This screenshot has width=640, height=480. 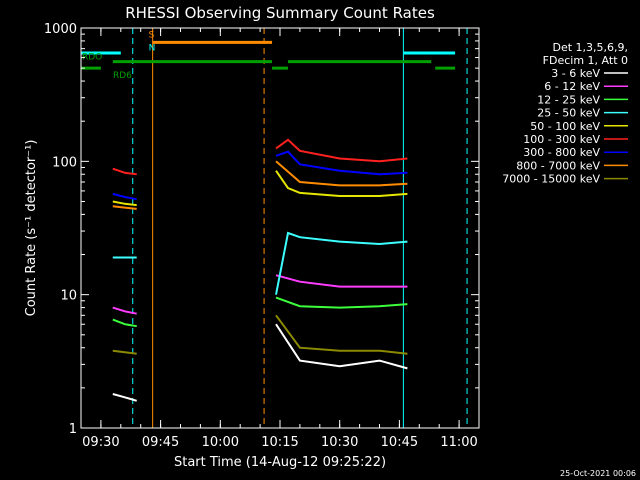 What do you see at coordinates (280, 462) in the screenshot?
I see `x-axis-label: Start Time (14-Aug-12 09:25:22)` at bounding box center [280, 462].